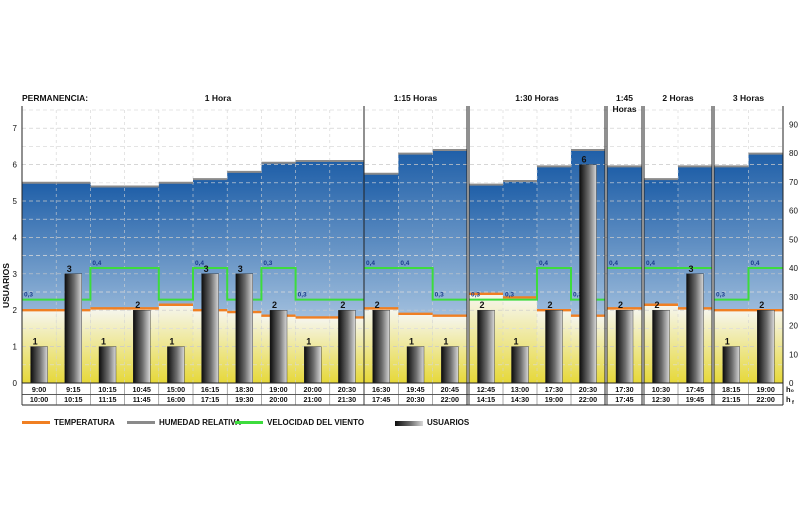  I want to click on end-time: 17:45, so click(381, 399).